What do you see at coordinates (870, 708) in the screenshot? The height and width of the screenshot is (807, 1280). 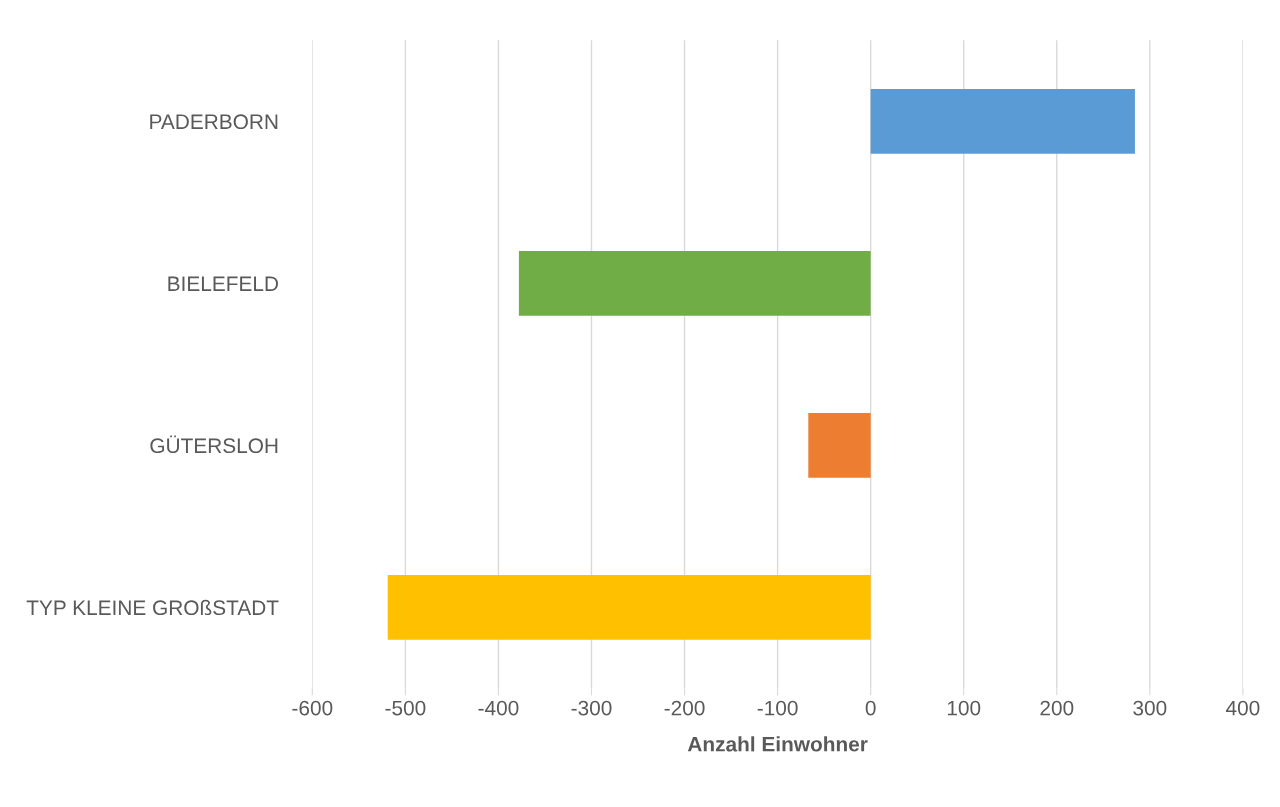 I see `x-tick-label: 0` at bounding box center [870, 708].